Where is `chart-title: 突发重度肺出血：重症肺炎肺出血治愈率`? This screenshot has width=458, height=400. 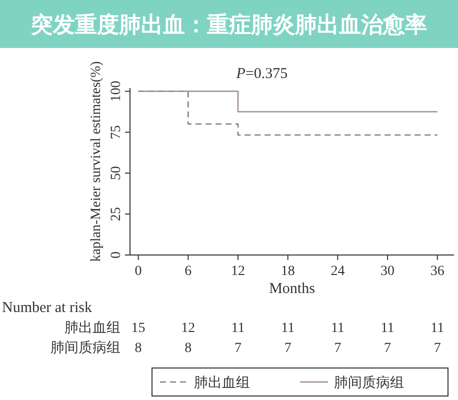
chart-title: 突发重度肺出血：重症肺炎肺出血治愈率 is located at coordinates (228, 25).